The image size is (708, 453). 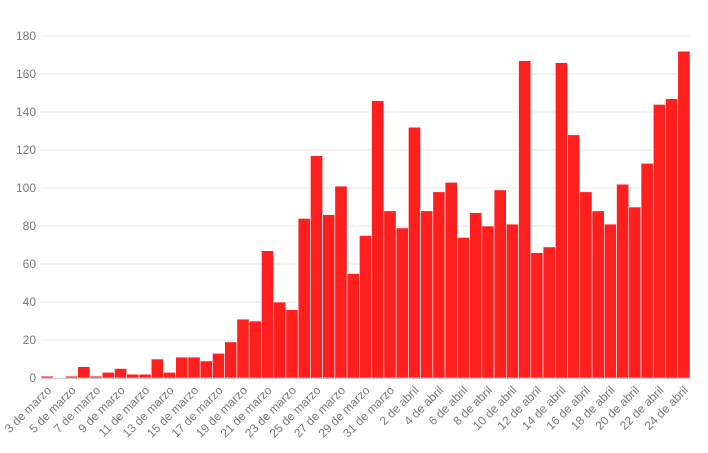 What do you see at coordinates (26, 74) in the screenshot?
I see `y-tick-label: 160` at bounding box center [26, 74].